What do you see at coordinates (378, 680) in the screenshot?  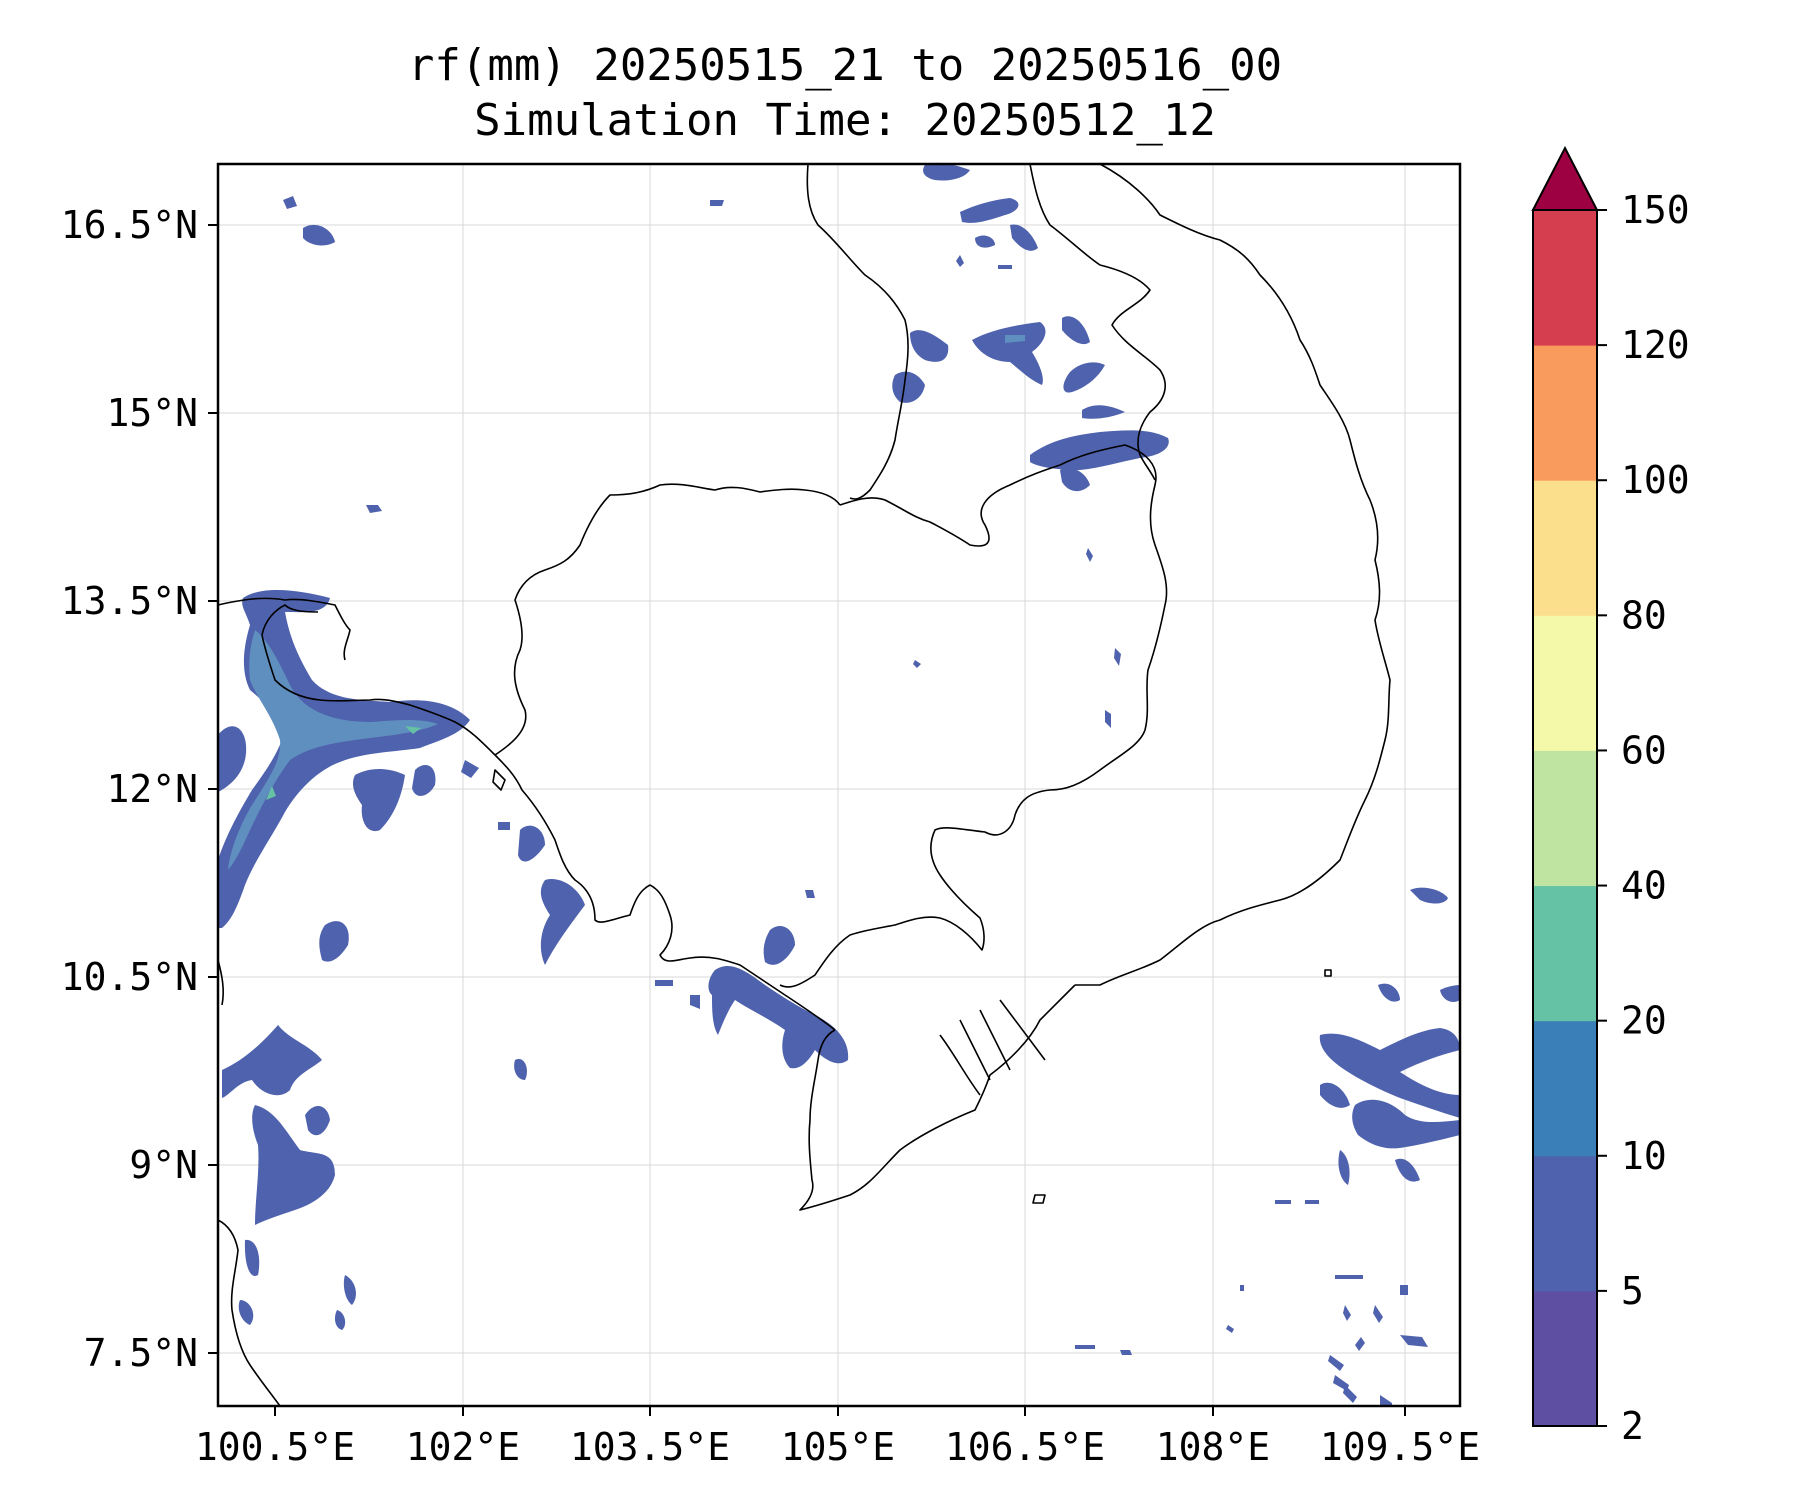 I see `coastline-thailand-east` at bounding box center [378, 680].